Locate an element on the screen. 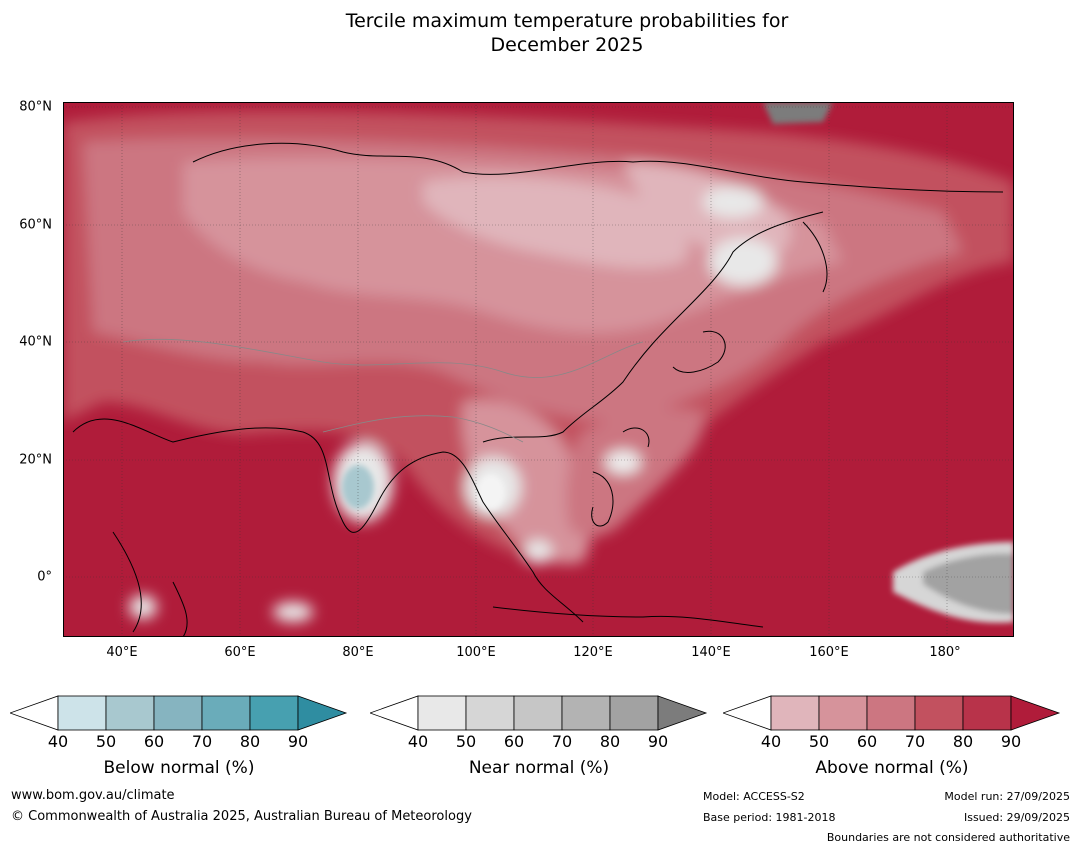 This screenshot has height=850, width=1081. below-tick-70: 70 is located at coordinates (202, 741).